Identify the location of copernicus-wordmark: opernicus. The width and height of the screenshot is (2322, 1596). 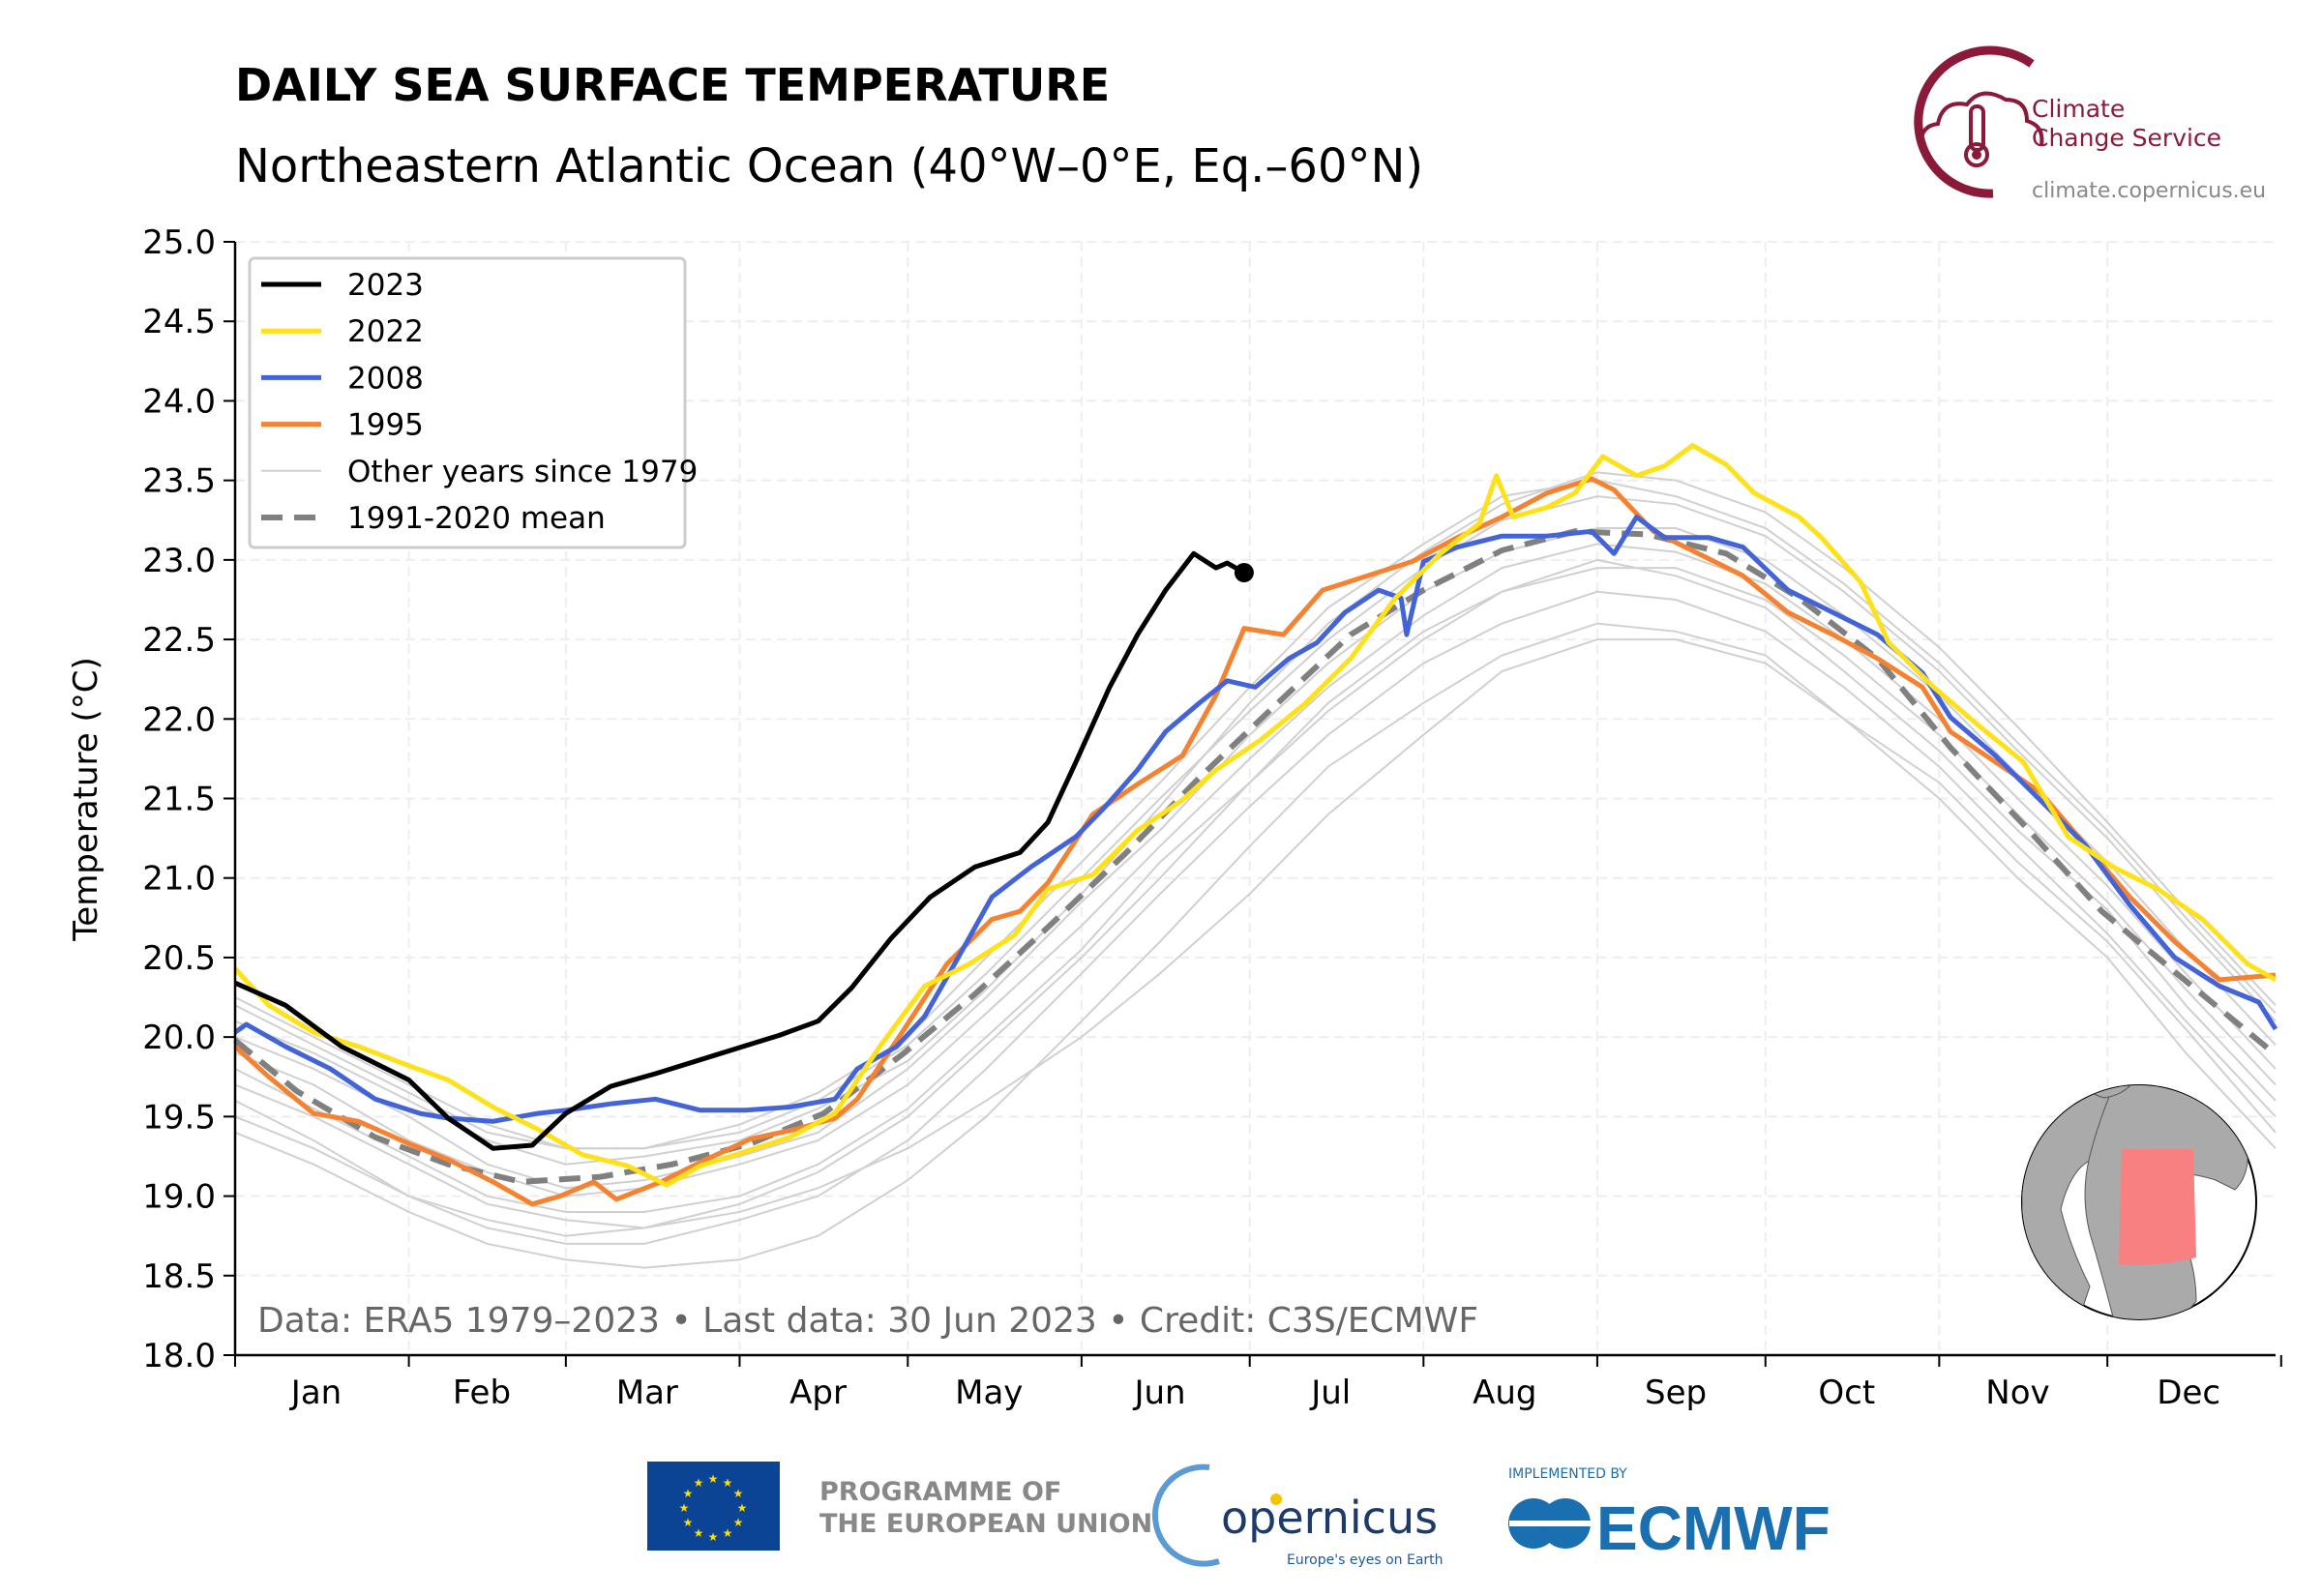
(1329, 1518).